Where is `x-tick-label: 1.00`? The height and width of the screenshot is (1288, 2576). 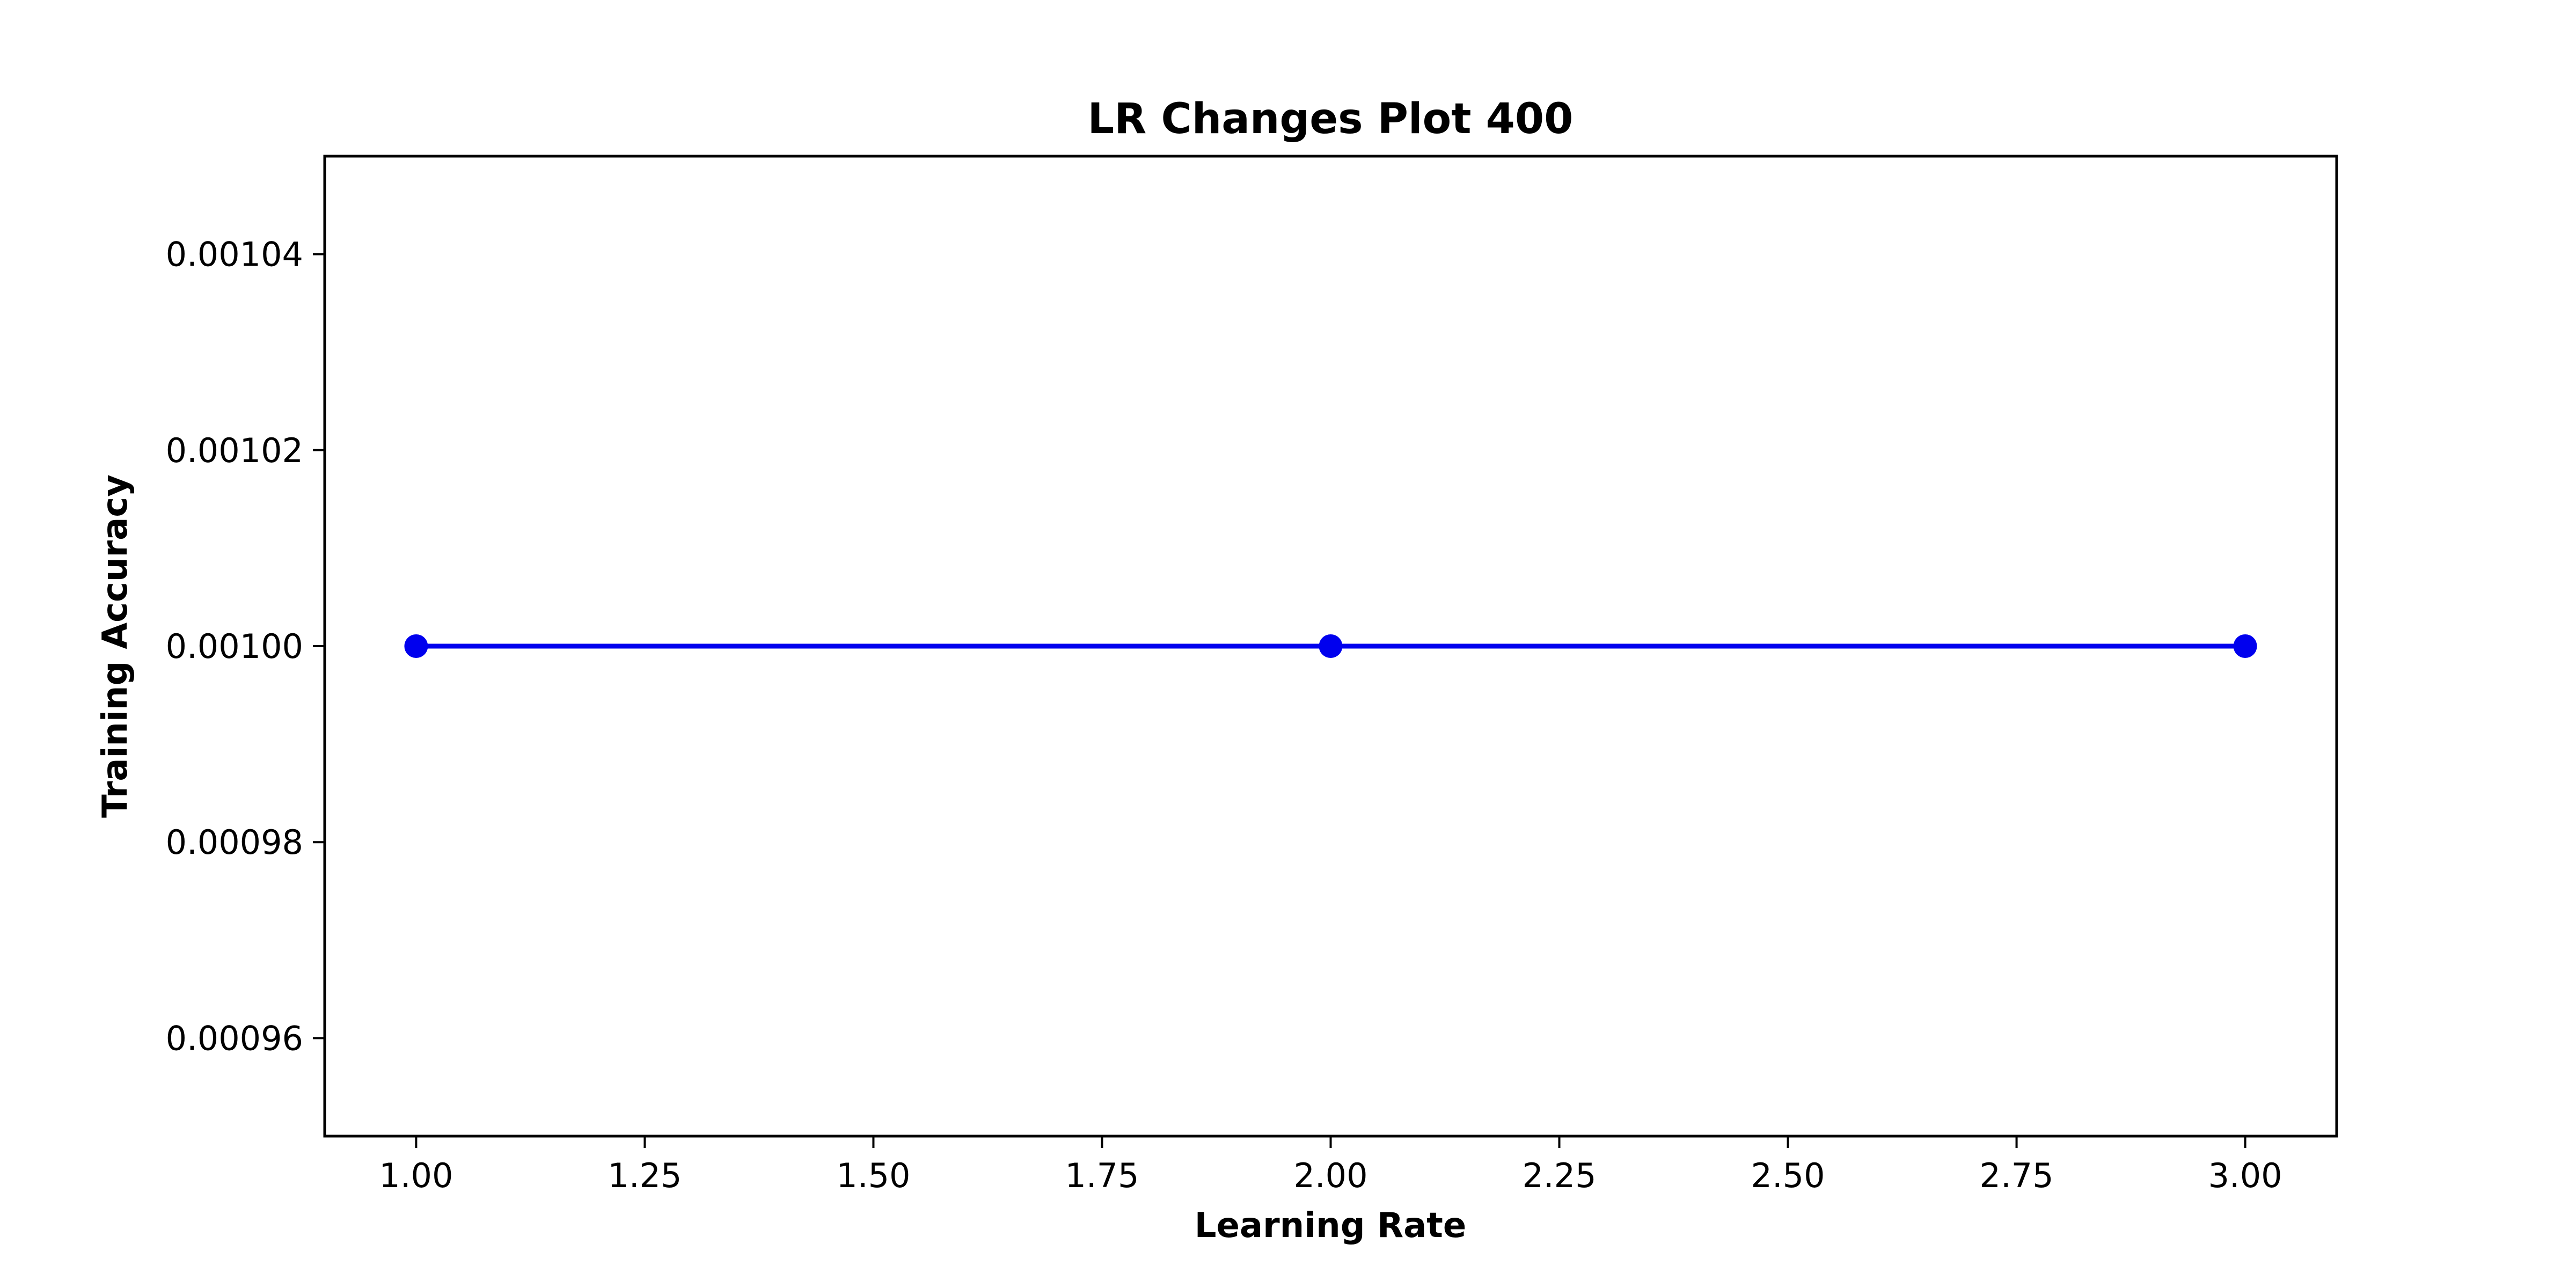
x-tick-label: 1.00 is located at coordinates (416, 1175).